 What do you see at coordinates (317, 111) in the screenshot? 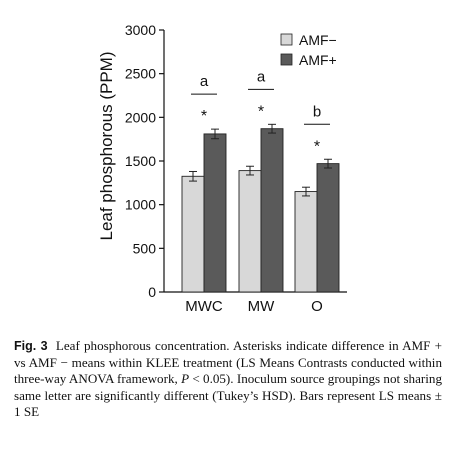
I see `group-letter-o: b` at bounding box center [317, 111].